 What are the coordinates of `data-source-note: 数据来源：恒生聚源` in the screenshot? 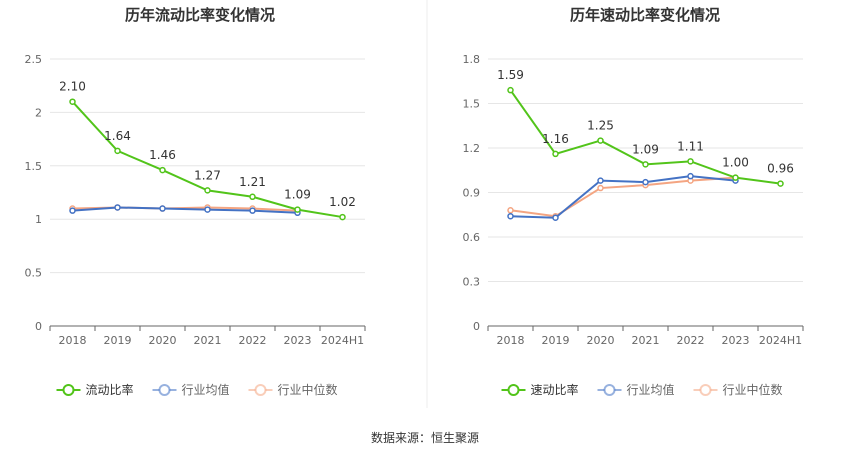 It's located at (424, 438).